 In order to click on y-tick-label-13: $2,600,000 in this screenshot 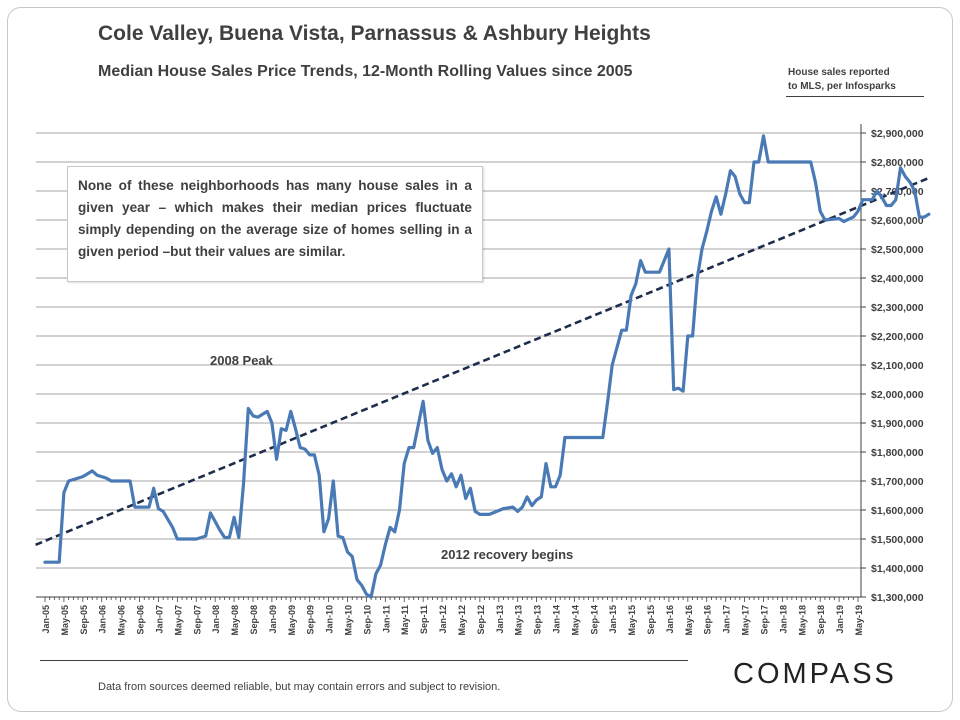, I will do `click(897, 221)`.